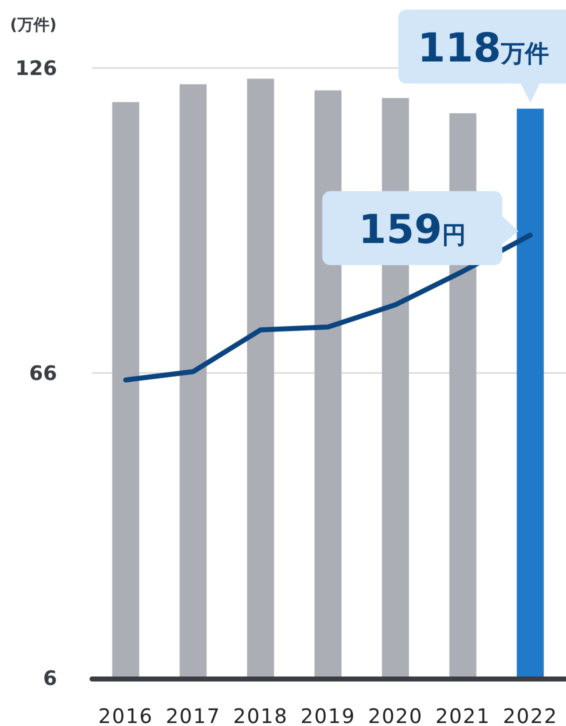  Describe the element at coordinates (36, 68) in the screenshot. I see `y-tick-label: 126` at that location.